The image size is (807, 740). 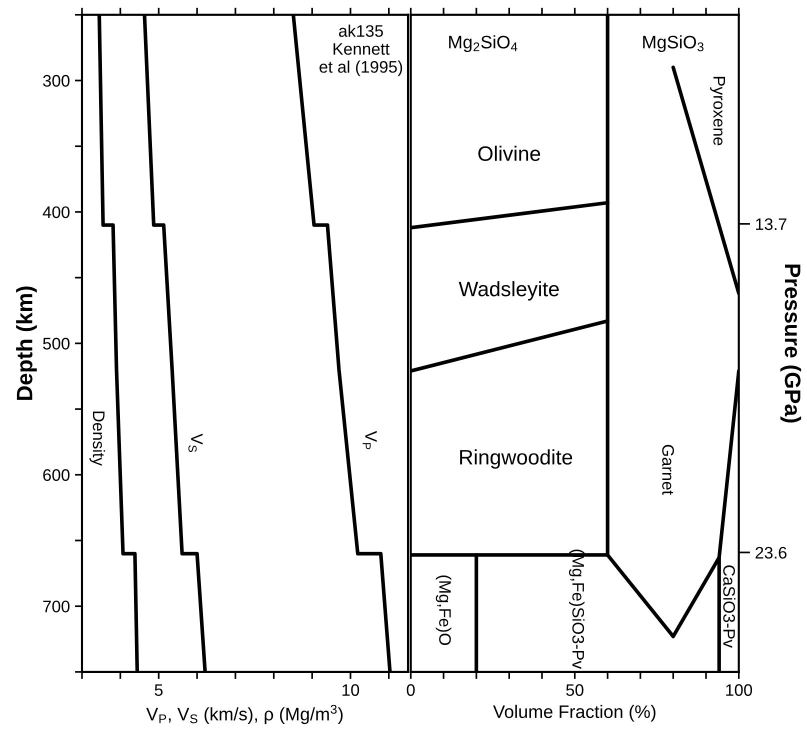 I want to click on y-tick-label: 700, so click(x=56, y=606).